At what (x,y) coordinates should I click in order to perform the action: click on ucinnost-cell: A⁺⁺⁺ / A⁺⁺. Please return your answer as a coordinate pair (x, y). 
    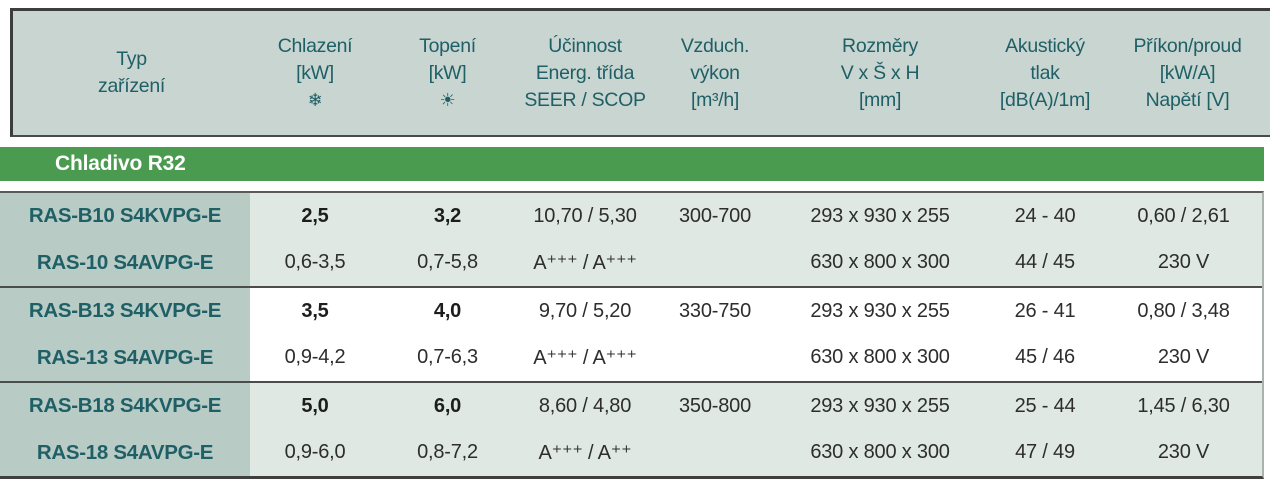
    Looking at the image, I should click on (585, 453).